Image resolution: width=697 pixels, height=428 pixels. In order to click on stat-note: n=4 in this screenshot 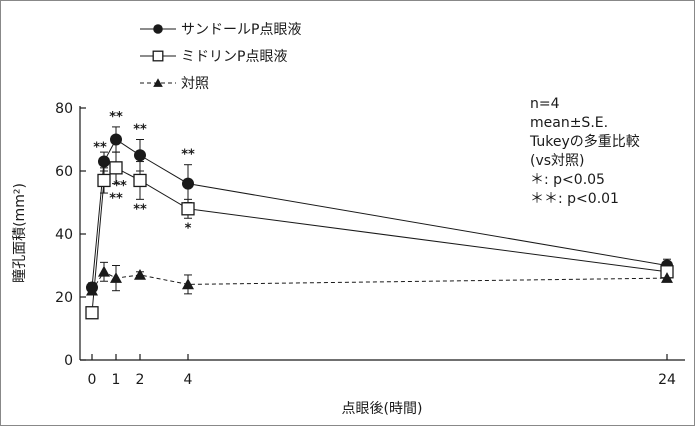, I will do `click(545, 104)`.